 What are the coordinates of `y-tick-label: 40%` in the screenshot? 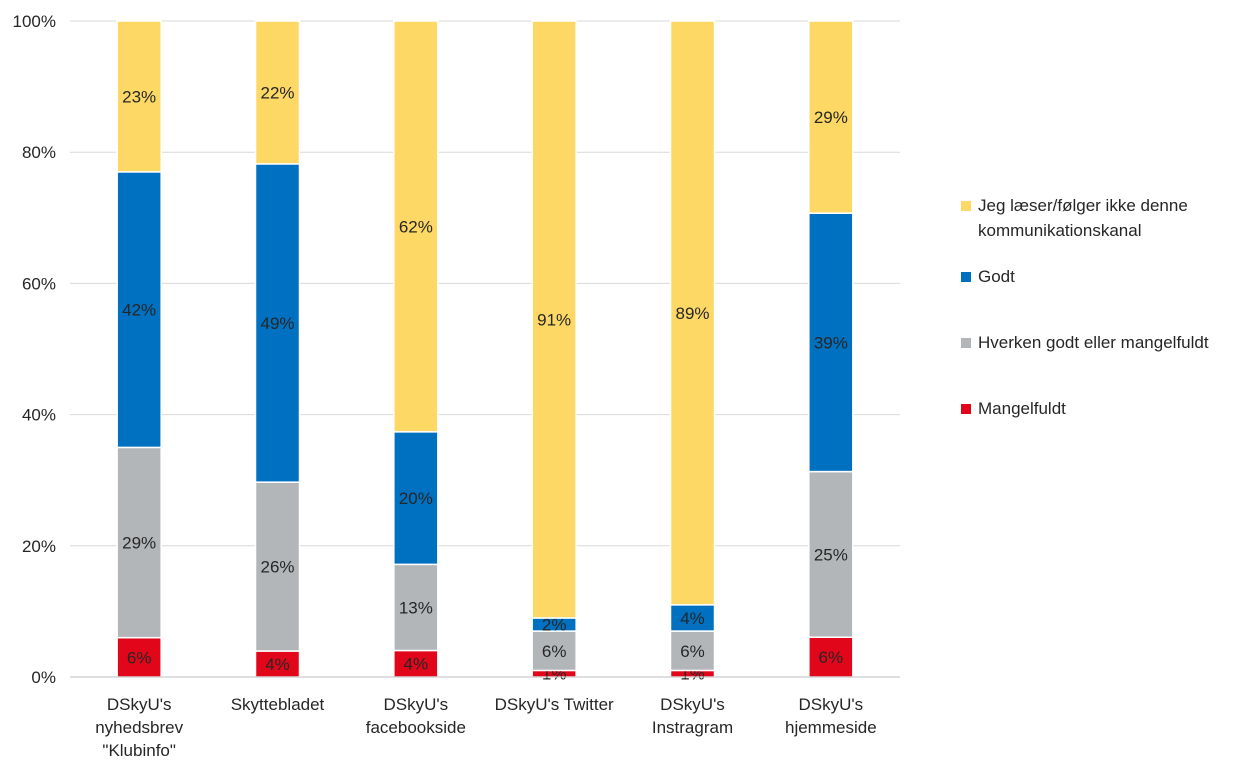 It's located at (39, 415).